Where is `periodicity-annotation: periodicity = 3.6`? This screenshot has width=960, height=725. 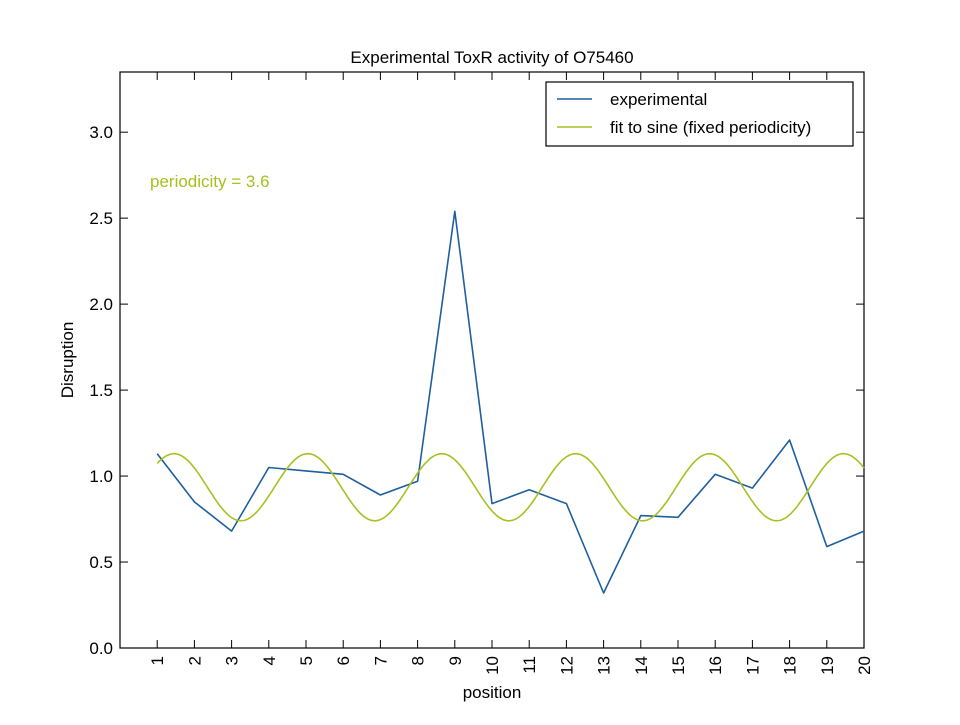 periodicity-annotation: periodicity = 3.6 is located at coordinates (210, 181).